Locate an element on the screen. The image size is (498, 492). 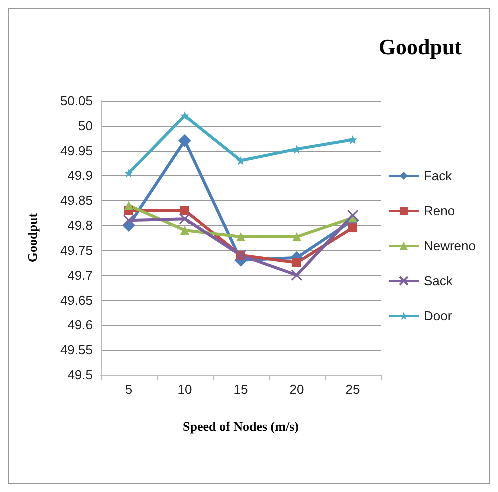
legend-label: Fack is located at coordinates (438, 176).